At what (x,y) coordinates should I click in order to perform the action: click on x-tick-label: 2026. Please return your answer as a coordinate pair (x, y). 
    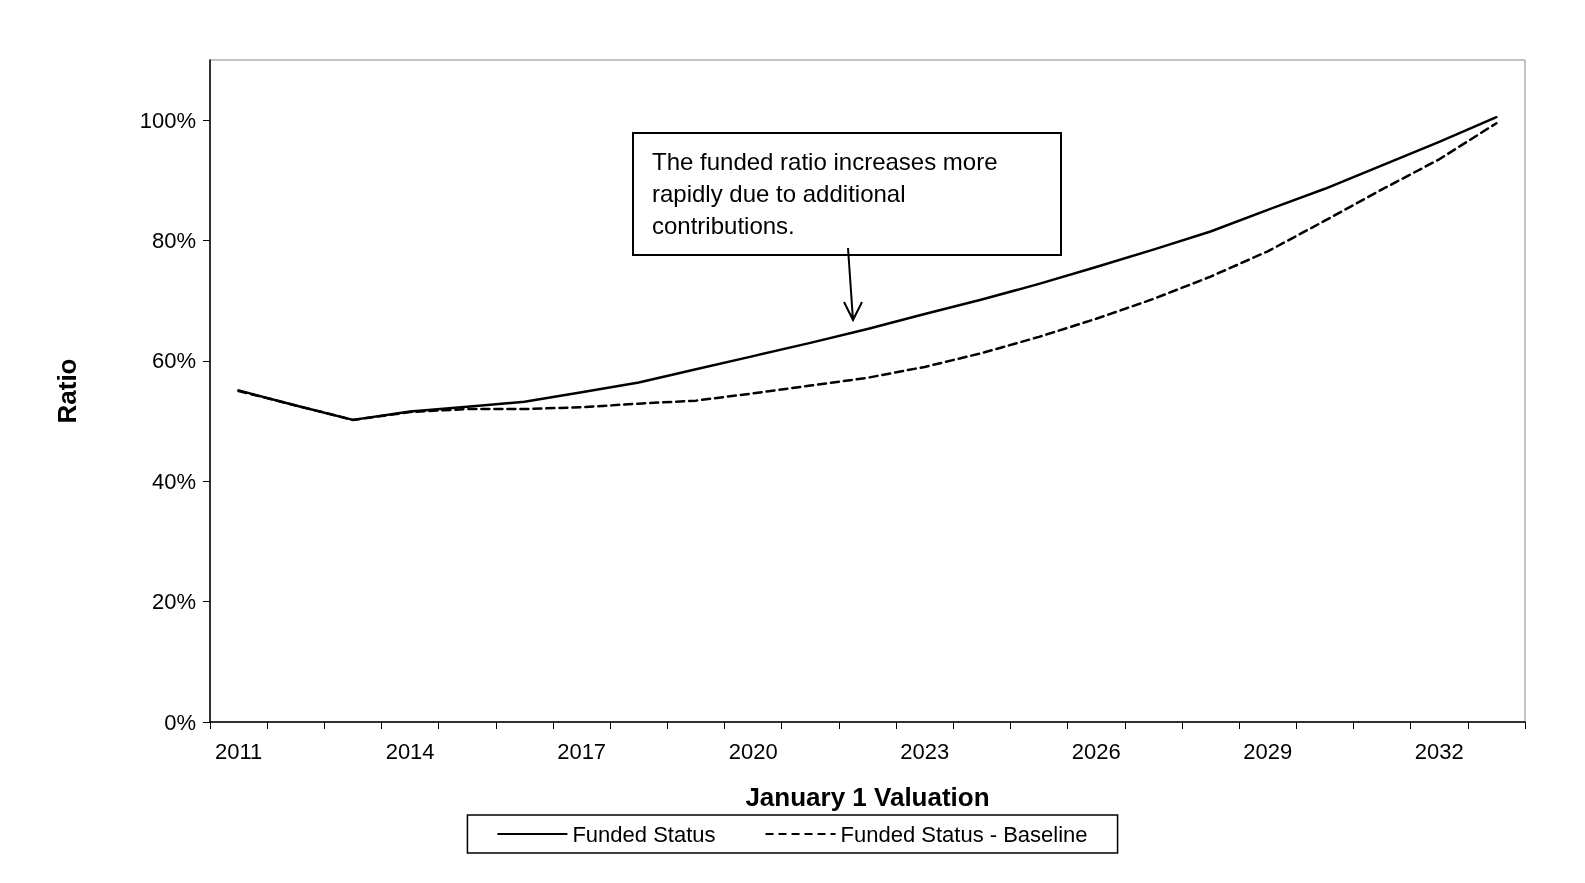
    Looking at the image, I should click on (1096, 751).